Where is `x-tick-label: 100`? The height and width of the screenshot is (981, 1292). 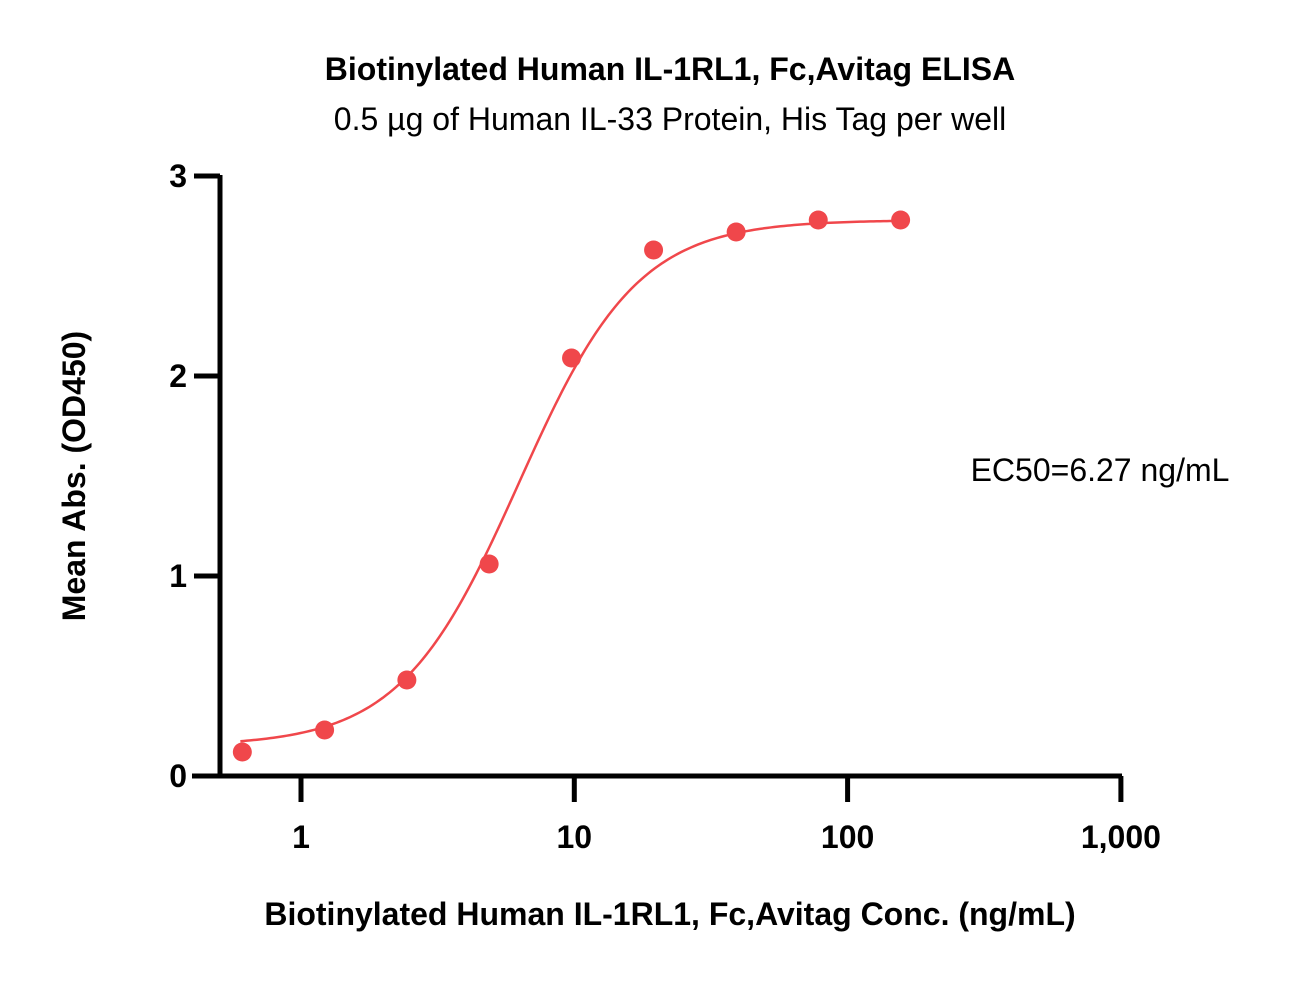 x-tick-label: 100 is located at coordinates (847, 837).